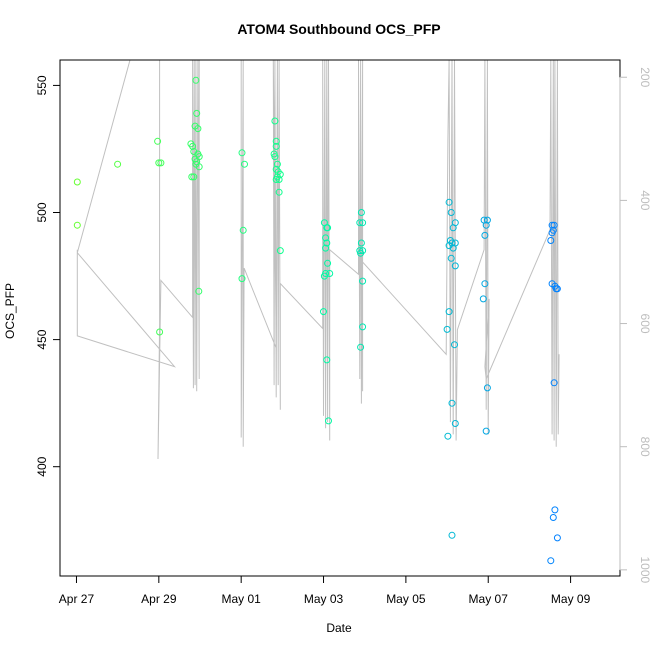  What do you see at coordinates (77, 599) in the screenshot?
I see `x-tick-label: Apr 27` at bounding box center [77, 599].